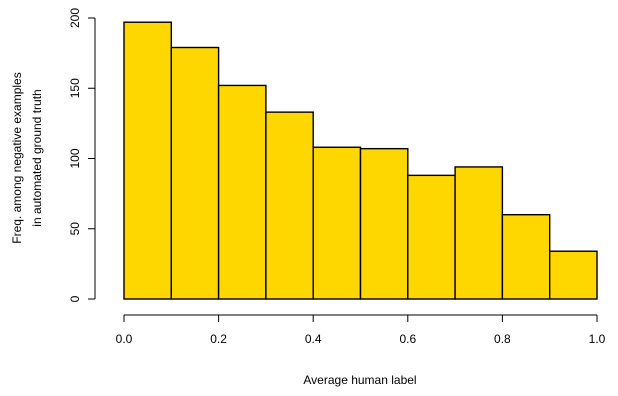 The image size is (618, 396). Describe the element at coordinates (75, 88) in the screenshot. I see `y-tick-label: 150` at that location.